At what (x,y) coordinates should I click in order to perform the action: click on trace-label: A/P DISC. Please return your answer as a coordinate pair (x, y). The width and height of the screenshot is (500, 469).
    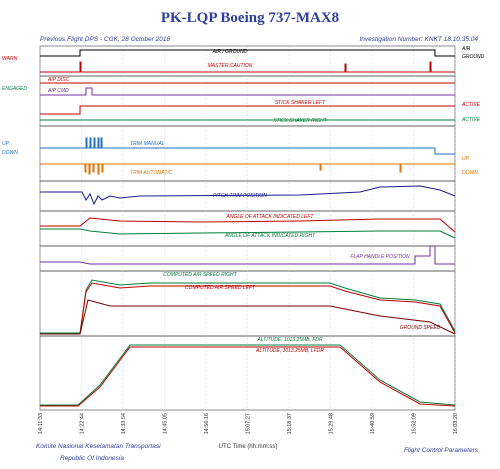
    Looking at the image, I should click on (58, 80).